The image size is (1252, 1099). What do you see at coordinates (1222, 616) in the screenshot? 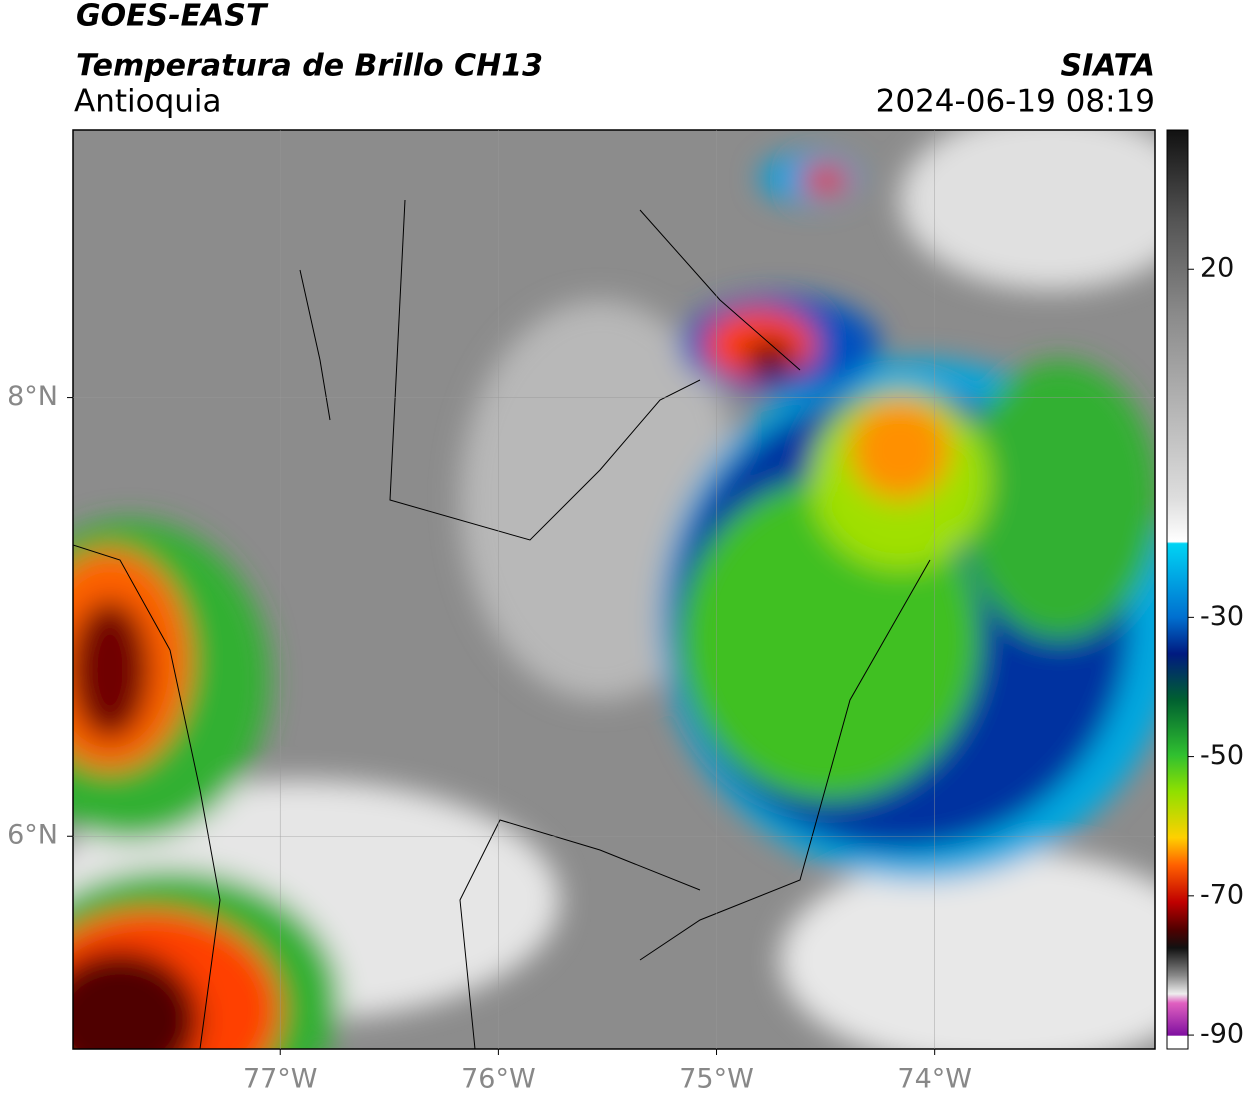
I see `colorbar-tick-label: -30` at bounding box center [1222, 616].